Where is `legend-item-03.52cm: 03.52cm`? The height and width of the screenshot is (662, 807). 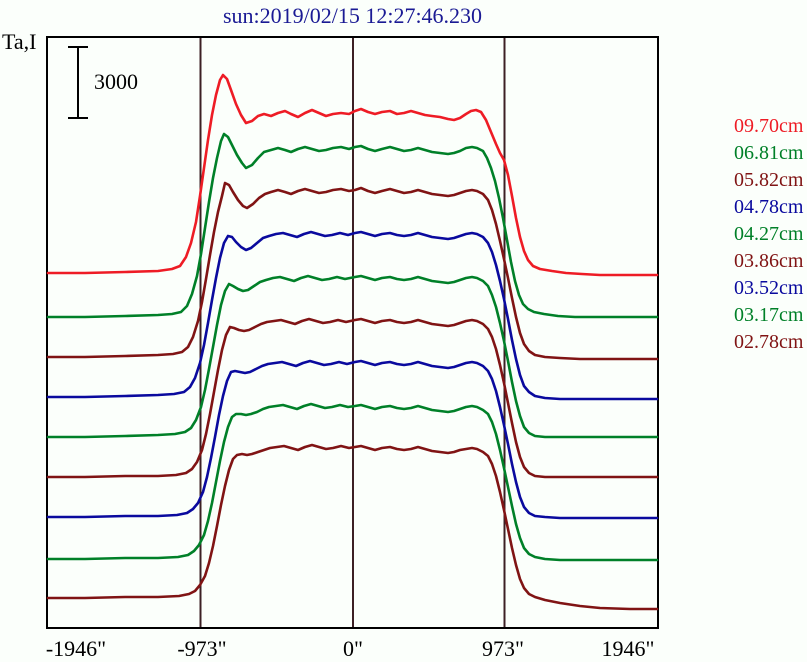
legend-item-03.52cm: 03.52cm is located at coordinates (769, 288).